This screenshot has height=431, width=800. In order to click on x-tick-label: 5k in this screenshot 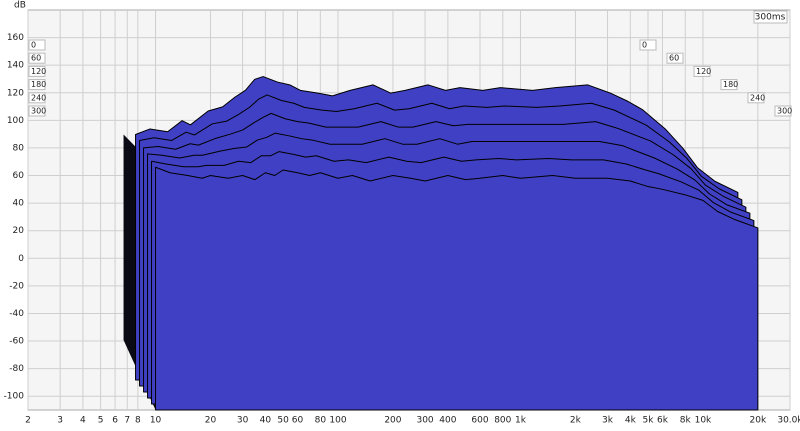, I will do `click(649, 421)`.